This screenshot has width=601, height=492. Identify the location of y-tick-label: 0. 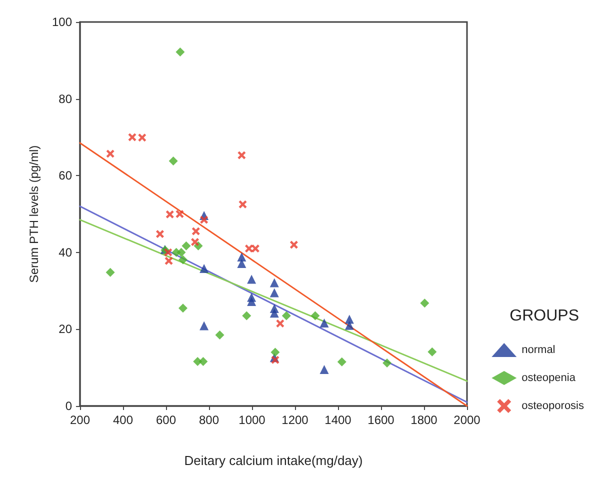
(68, 406).